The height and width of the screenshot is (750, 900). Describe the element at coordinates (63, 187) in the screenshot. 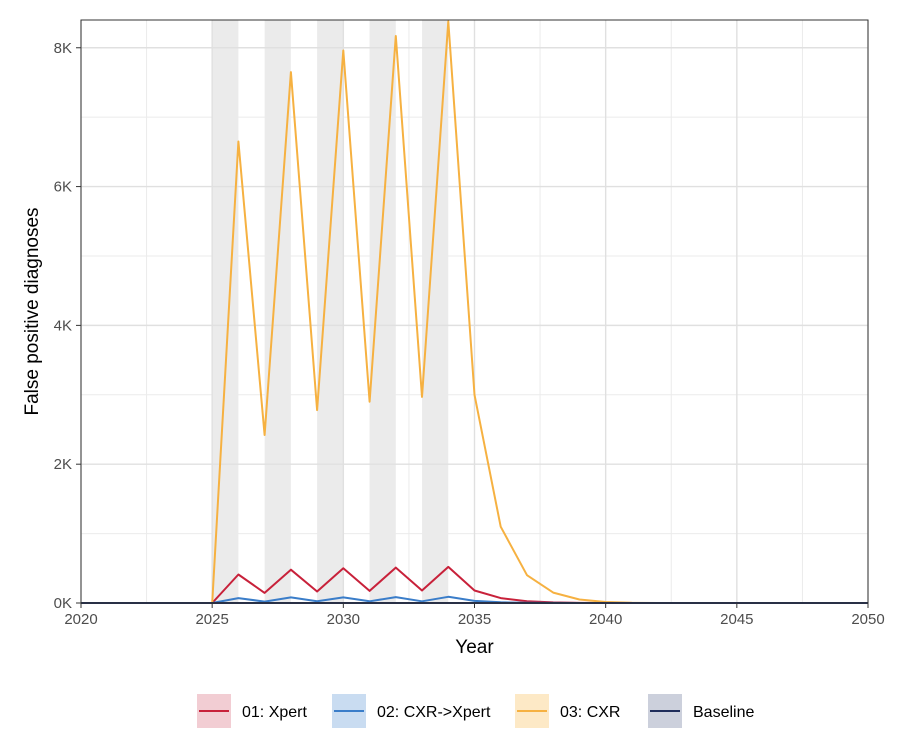

I see `y-tick-label: 6K` at that location.